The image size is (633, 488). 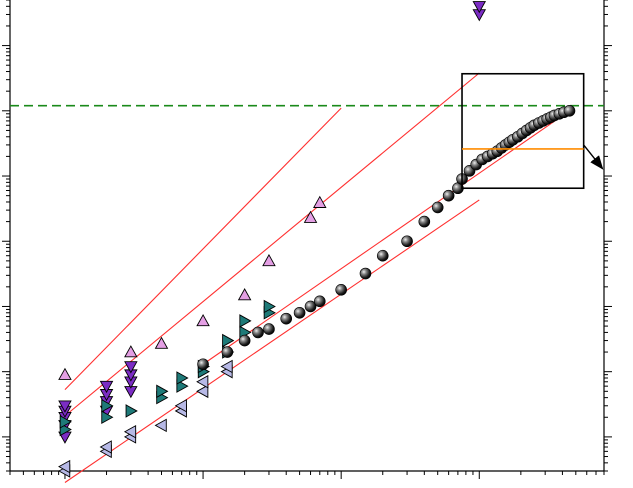 I want to click on annotations, so click(x=532, y=131).